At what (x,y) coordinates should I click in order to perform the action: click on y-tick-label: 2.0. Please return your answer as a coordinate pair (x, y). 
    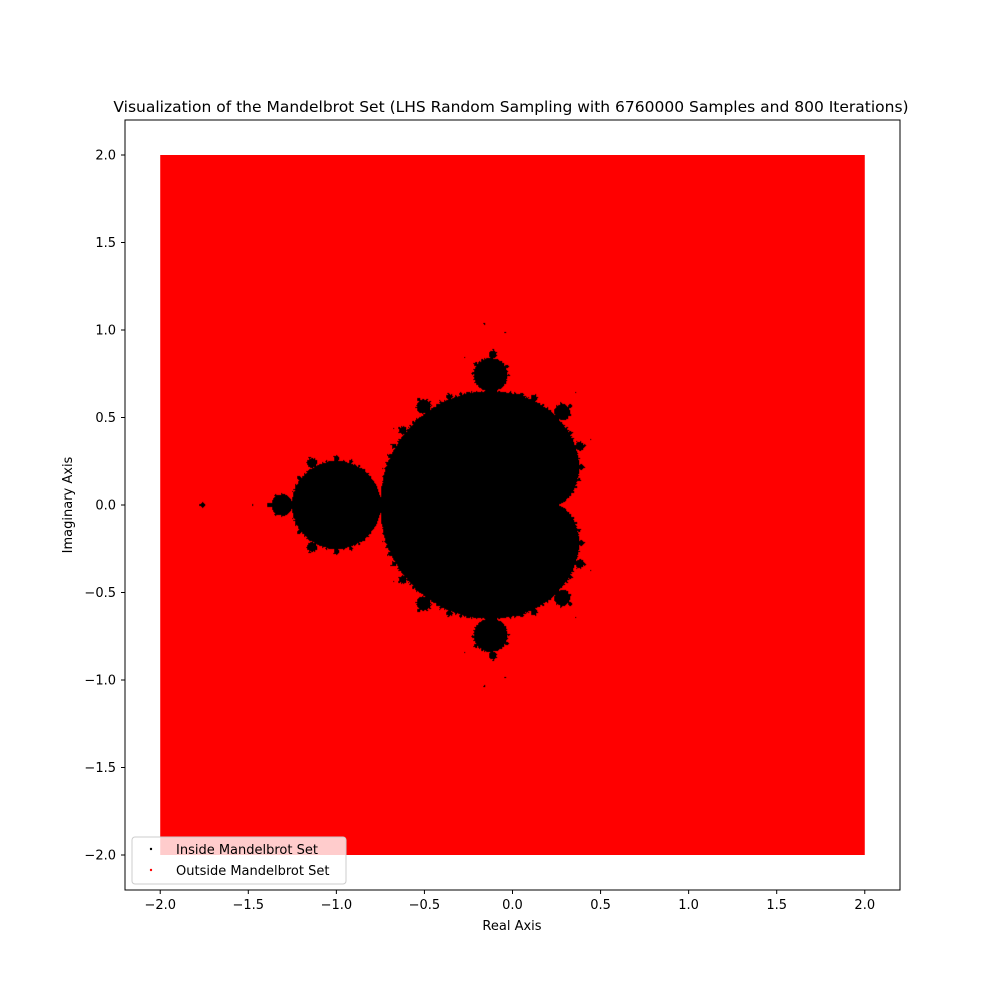
    Looking at the image, I should click on (105, 156).